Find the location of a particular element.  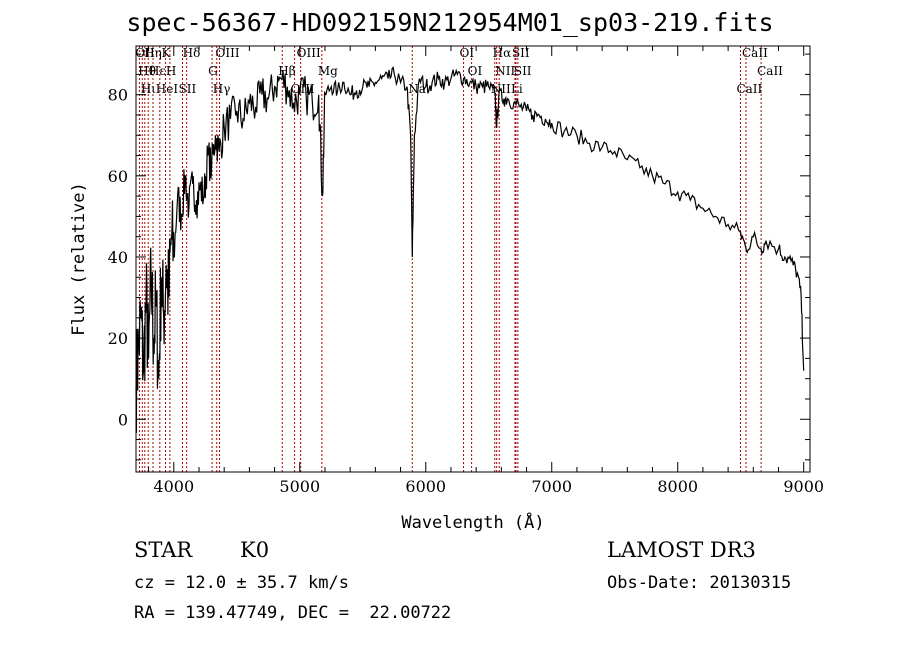

y-tick-label: 40 is located at coordinates (118, 257).